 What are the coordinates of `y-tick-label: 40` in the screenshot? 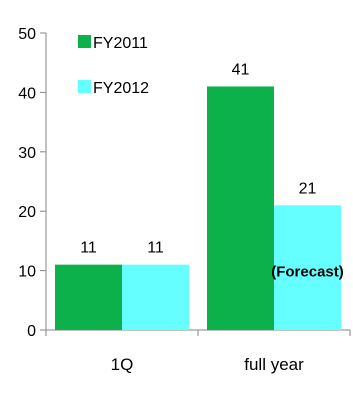 It's located at (27, 93).